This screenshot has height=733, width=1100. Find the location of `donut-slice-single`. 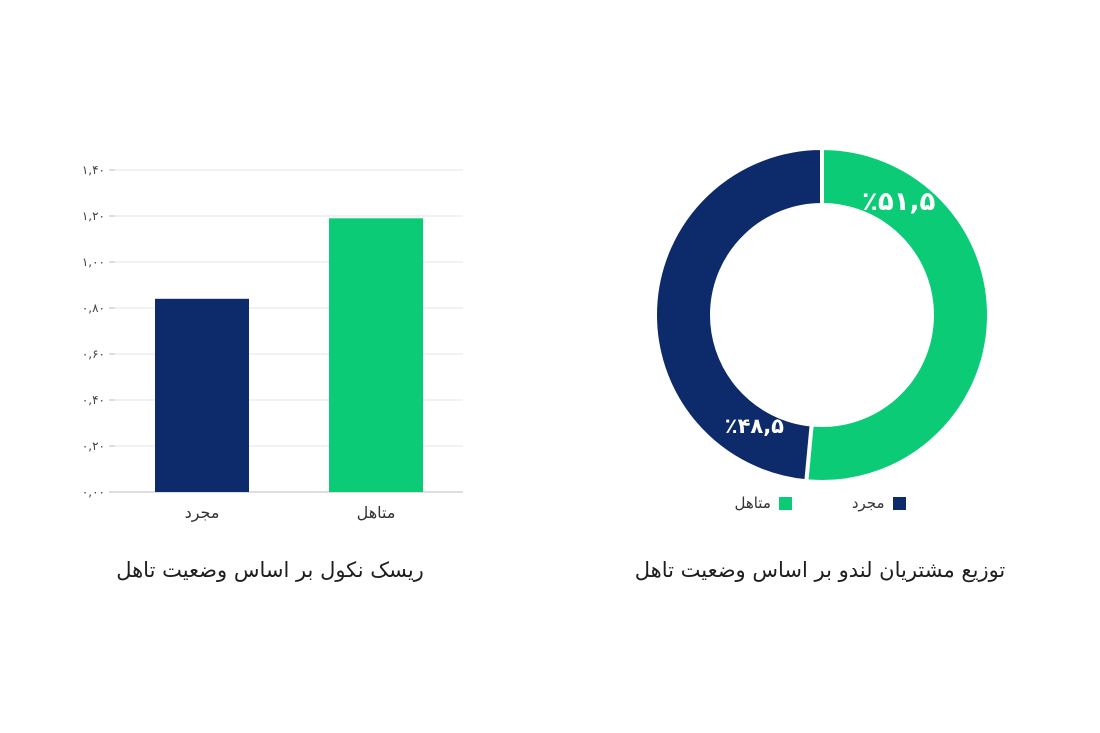

donut-slice-single is located at coordinates (738, 314).